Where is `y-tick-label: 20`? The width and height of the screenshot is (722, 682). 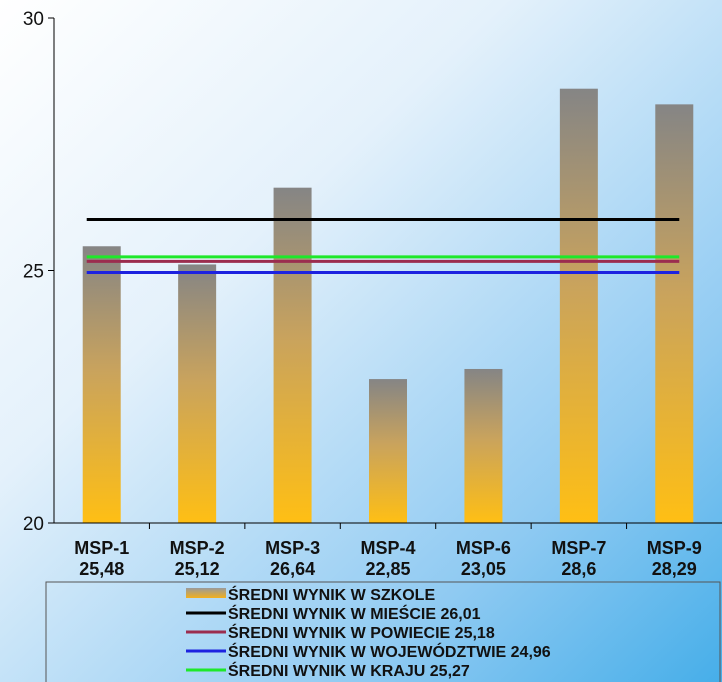 y-tick-label: 20 is located at coordinates (33, 524).